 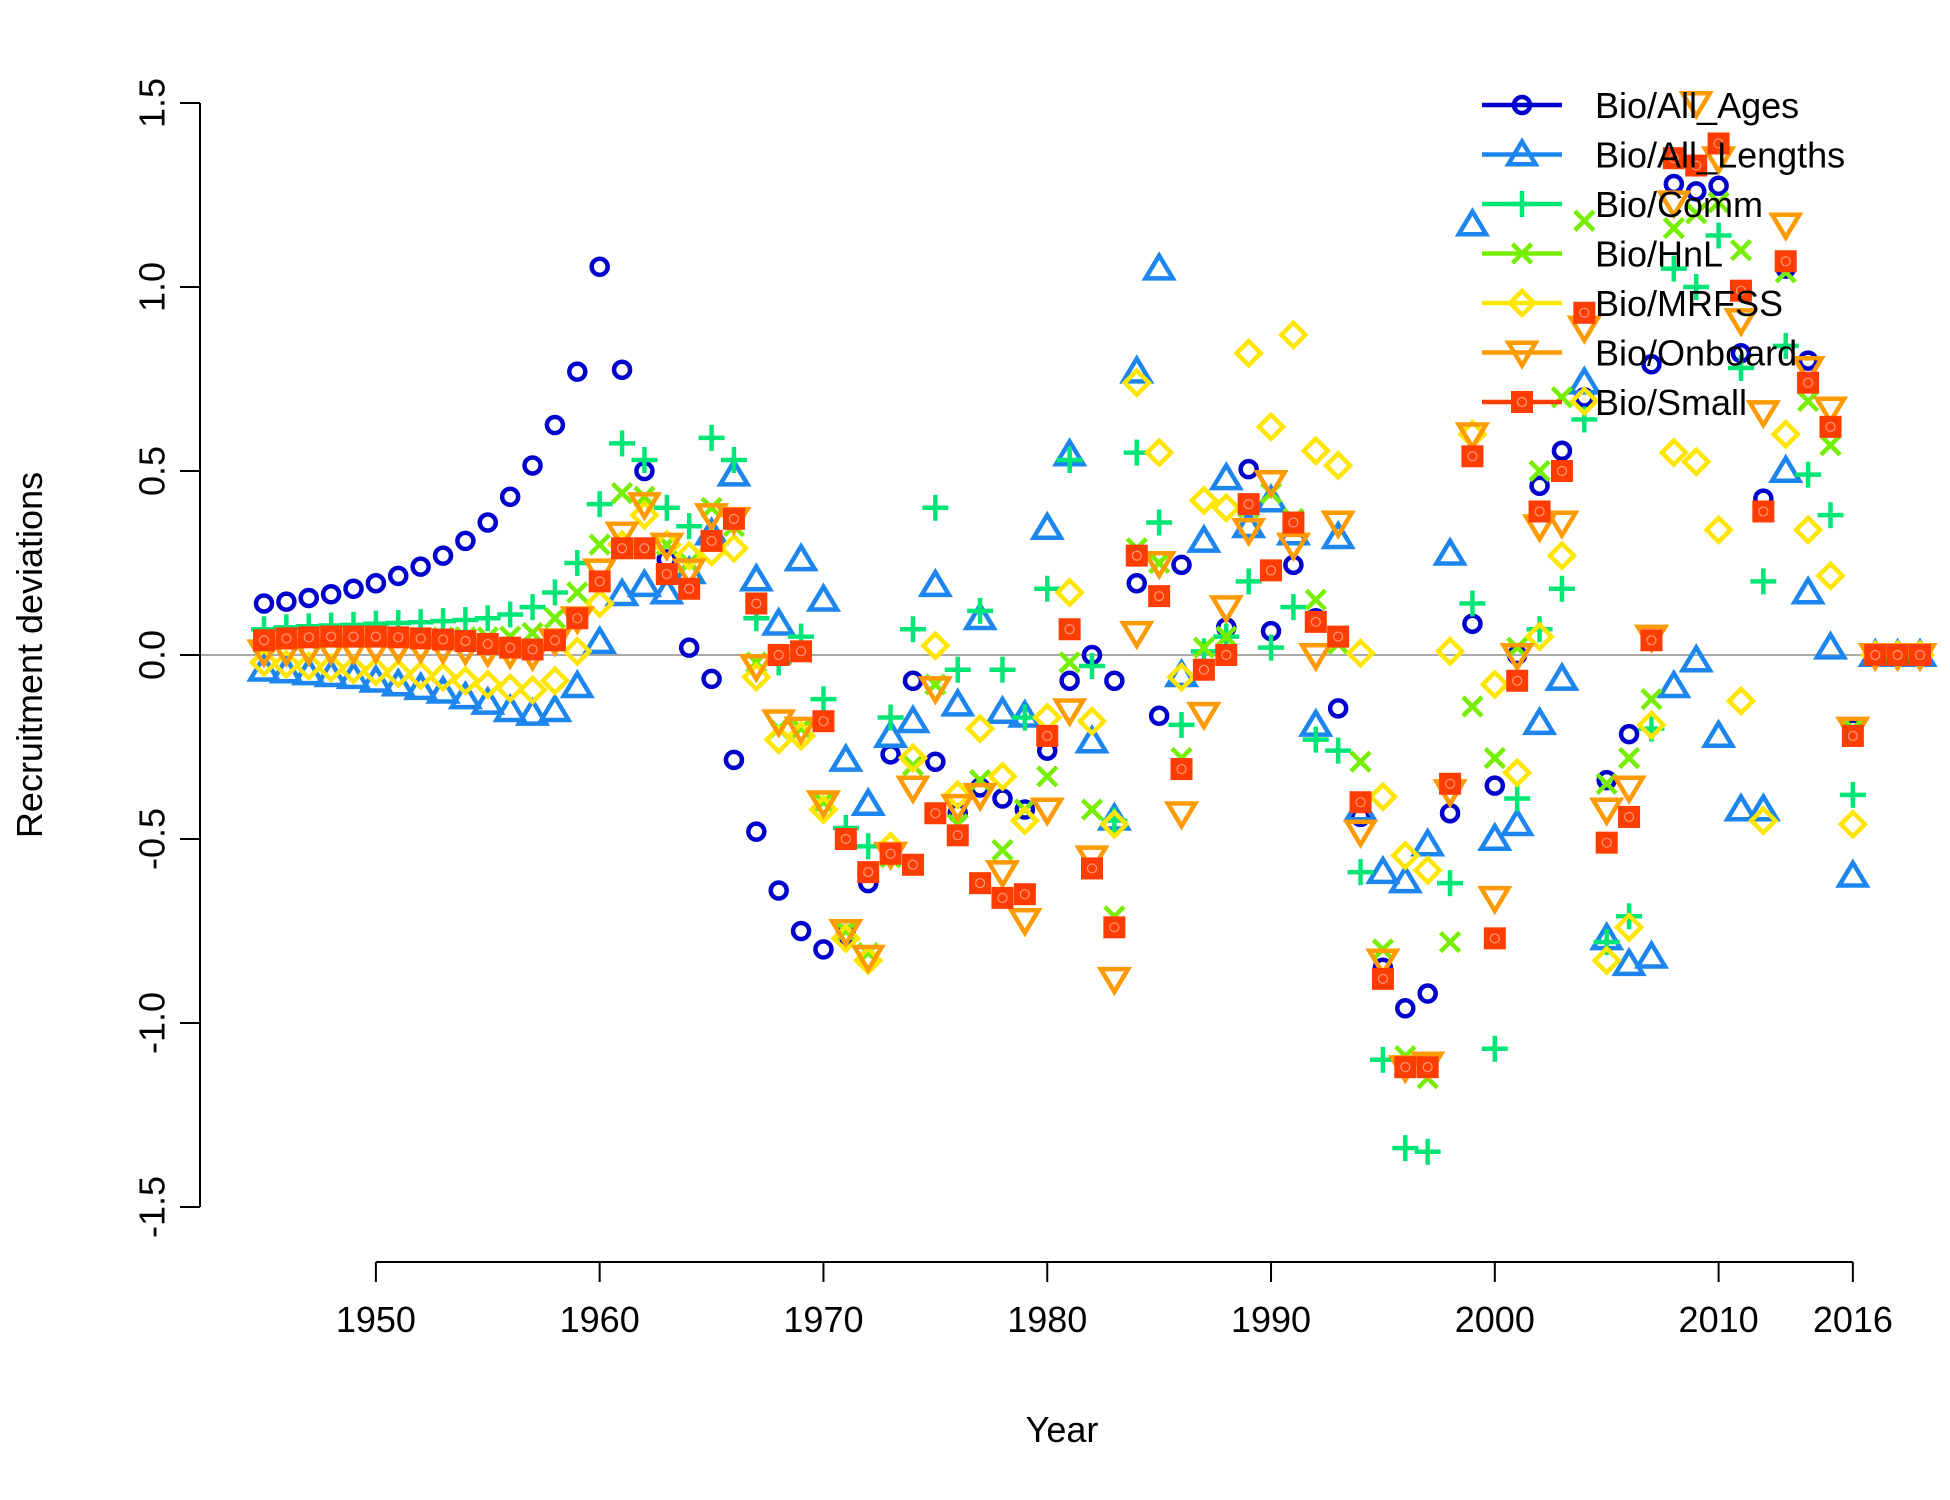 What do you see at coordinates (1632, 303) in the screenshot?
I see `legend-item: Bio/MRFSS` at bounding box center [1632, 303].